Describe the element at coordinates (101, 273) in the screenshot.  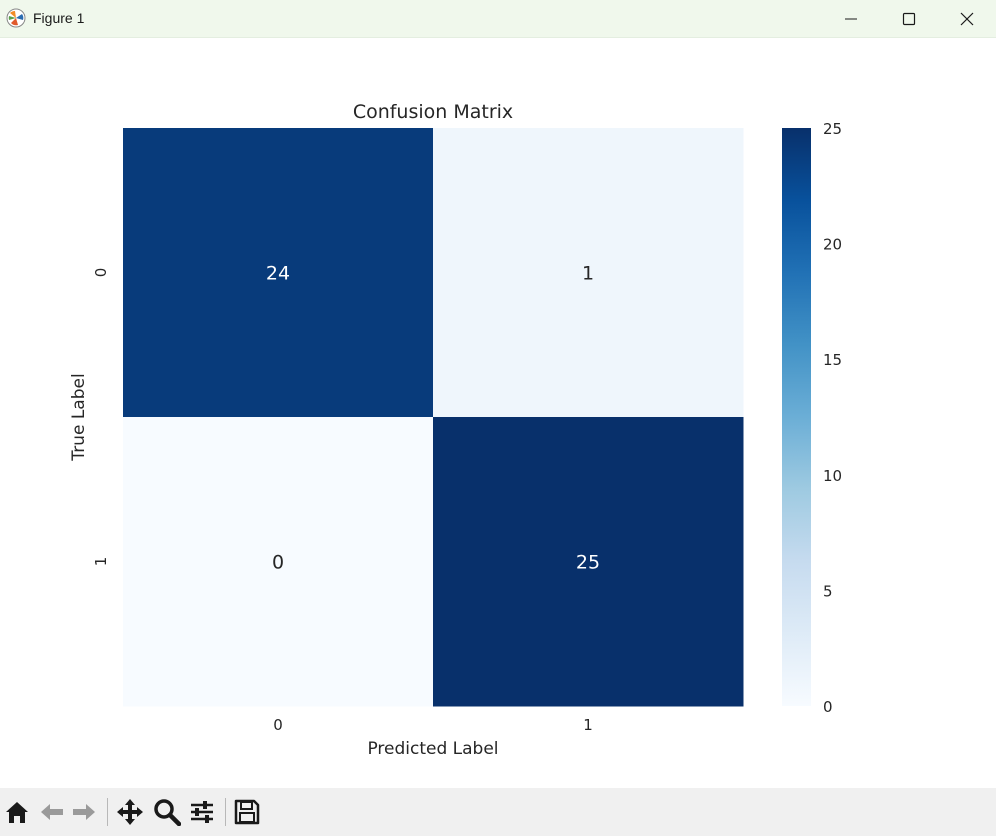
I see `y-tick-label: 0` at that location.